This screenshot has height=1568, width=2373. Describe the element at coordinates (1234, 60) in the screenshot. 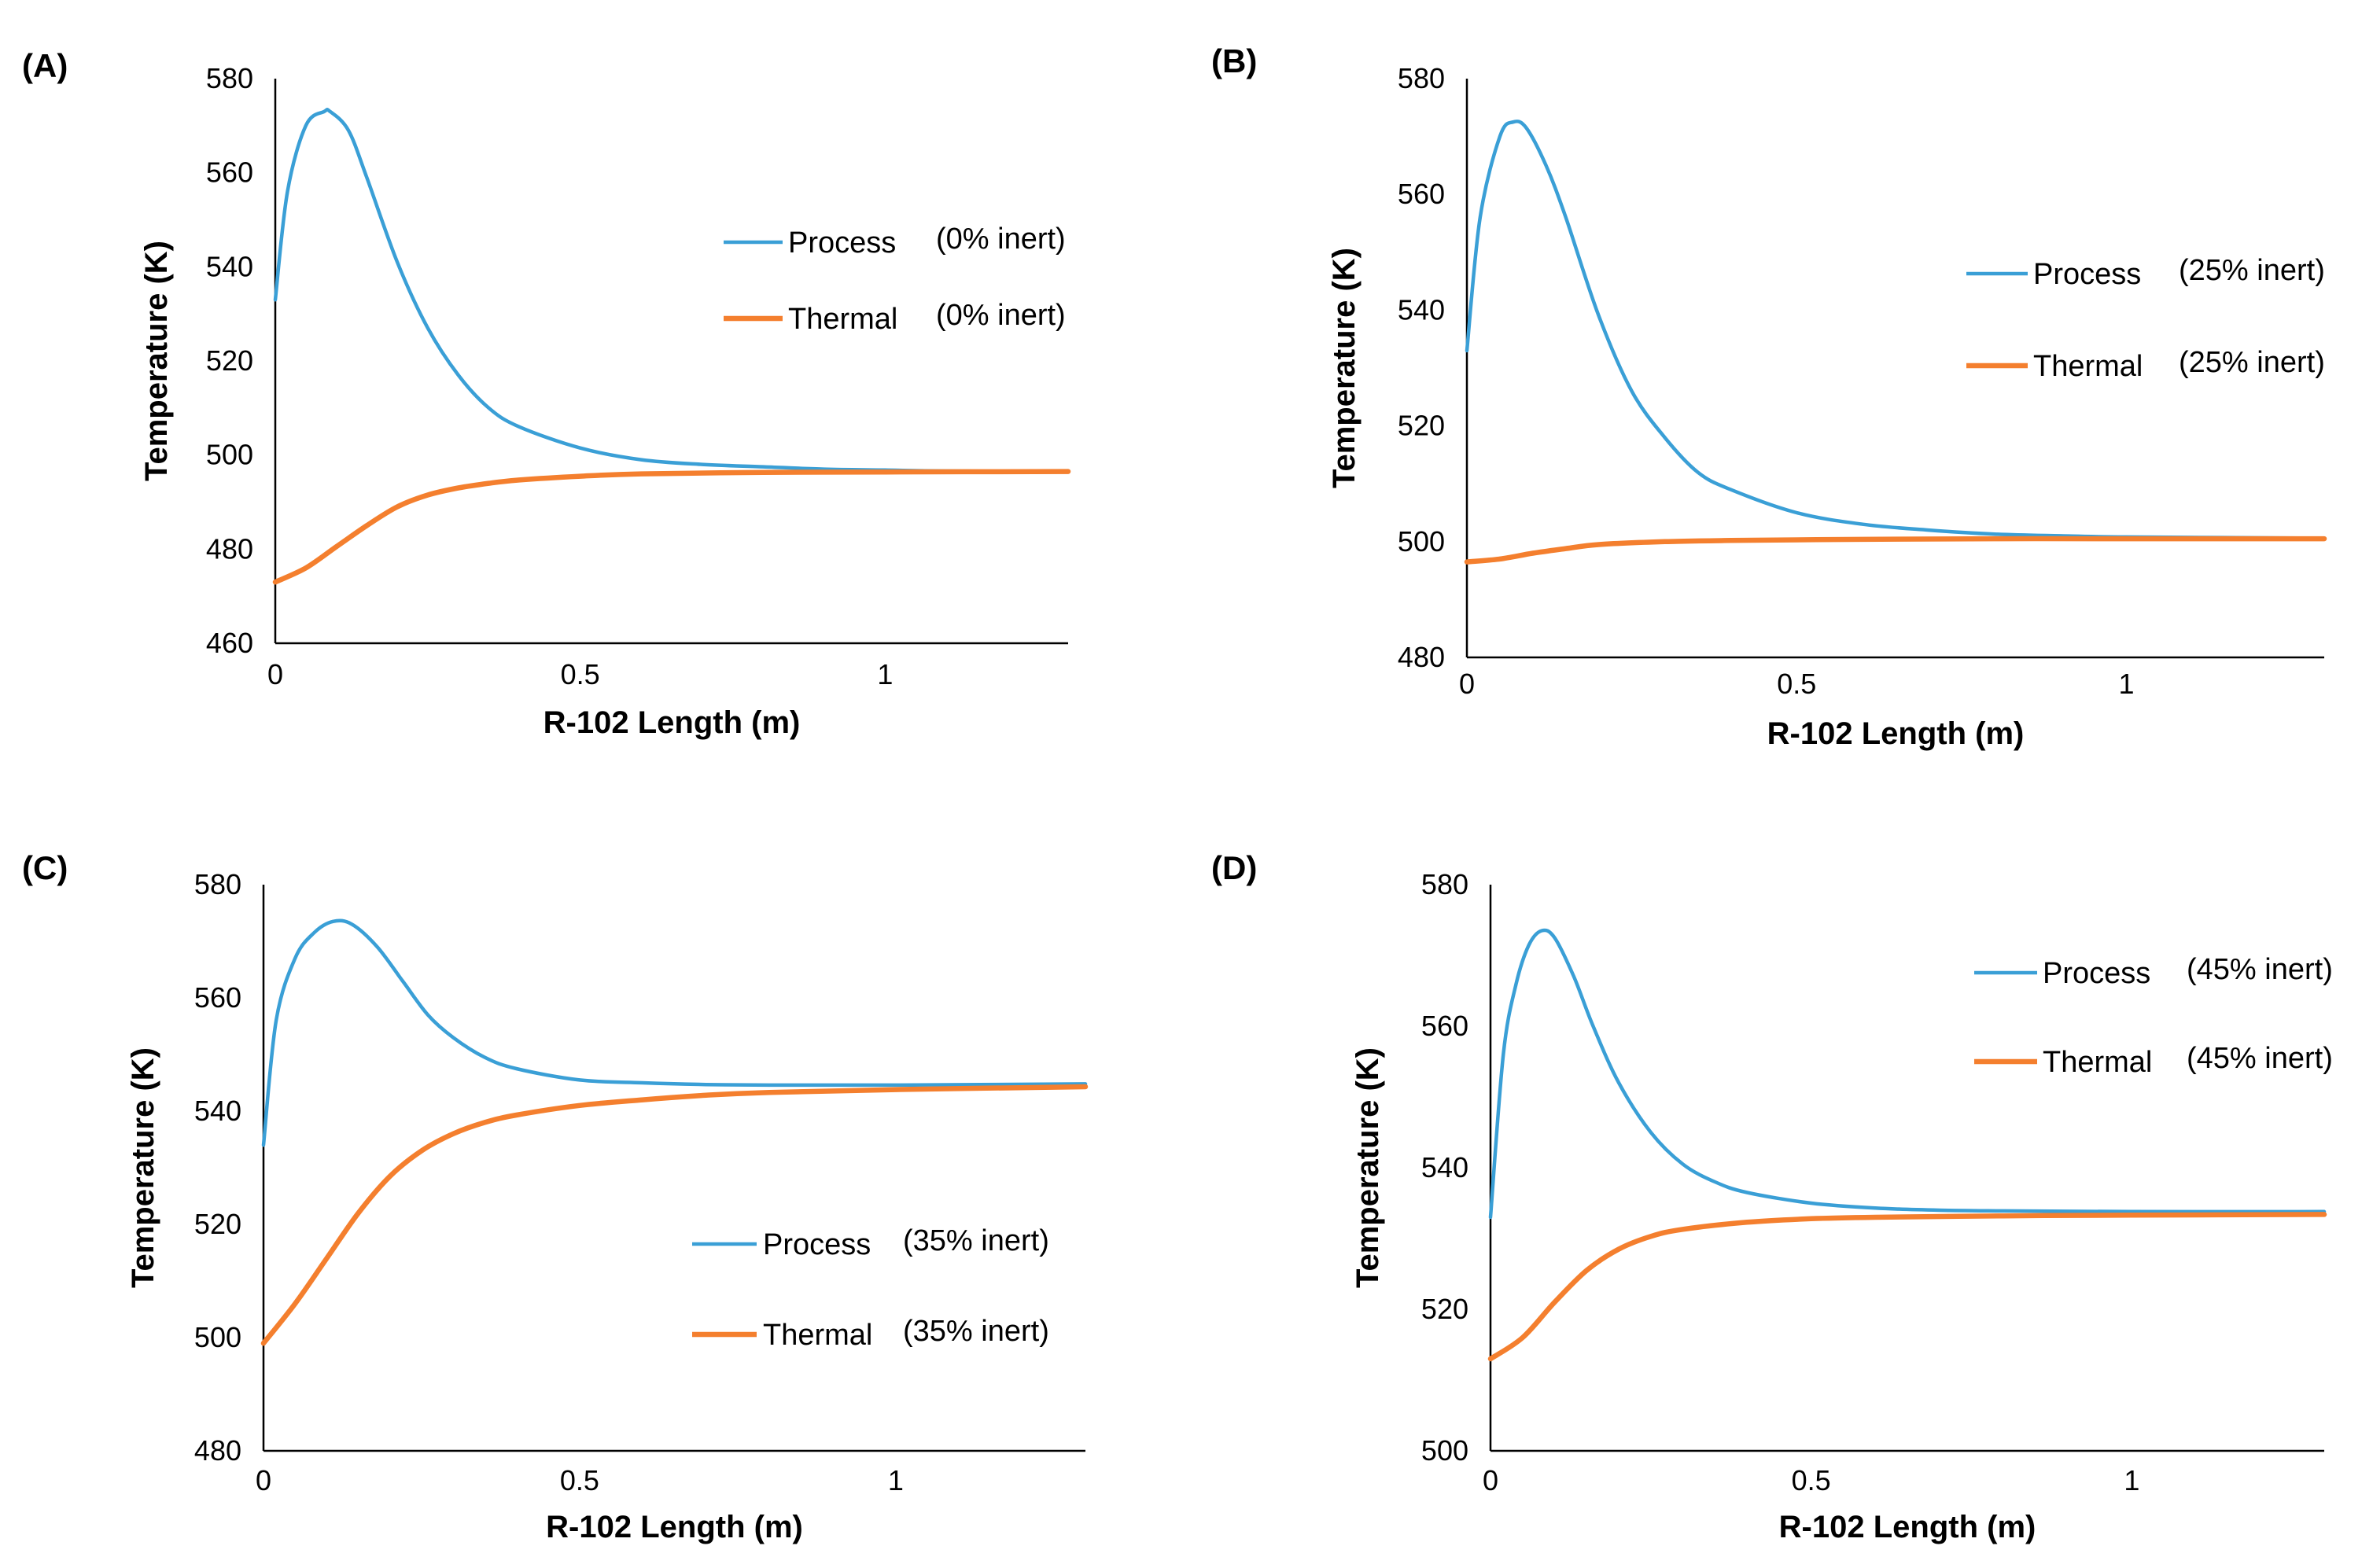

I see `panel-label: (B)` at that location.